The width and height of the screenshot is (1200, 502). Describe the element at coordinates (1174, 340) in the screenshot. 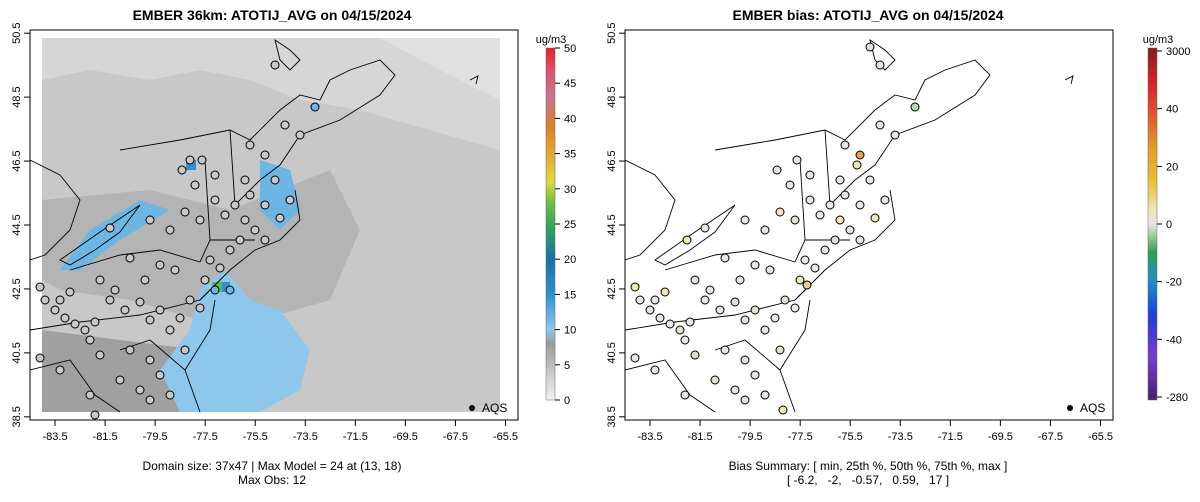

I see `right-colorbar-tick-label: -40` at that location.